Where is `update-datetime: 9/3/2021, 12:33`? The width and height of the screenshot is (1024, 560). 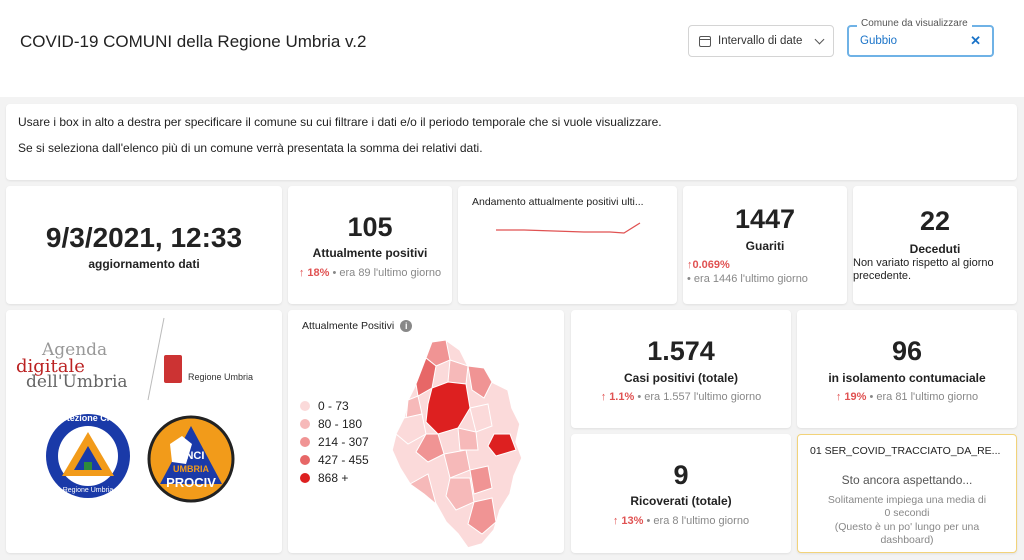 update-datetime: 9/3/2021, 12:33 is located at coordinates (144, 237).